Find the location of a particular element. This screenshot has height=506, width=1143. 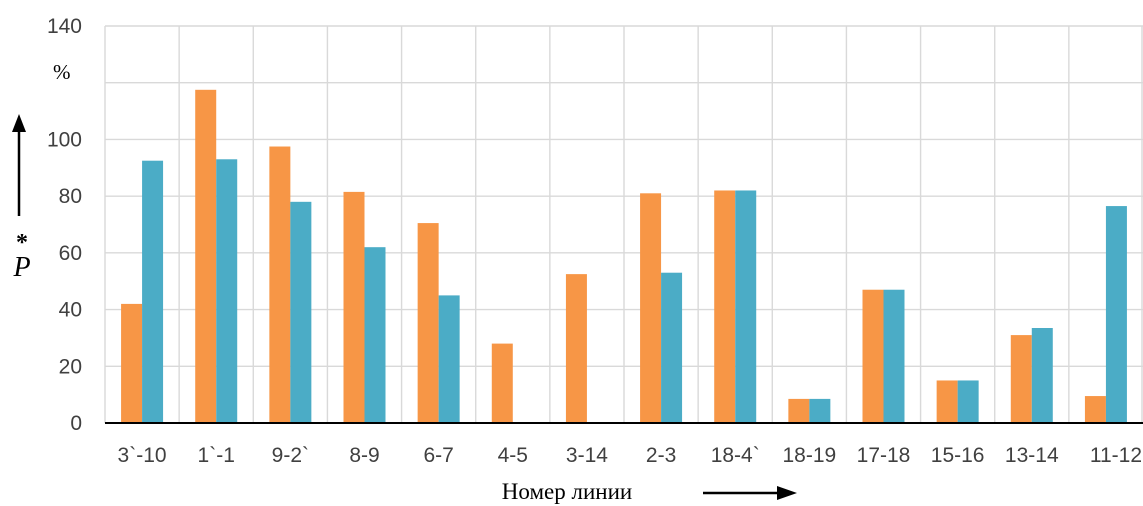

y-tick-label: 80 is located at coordinates (70, 196).